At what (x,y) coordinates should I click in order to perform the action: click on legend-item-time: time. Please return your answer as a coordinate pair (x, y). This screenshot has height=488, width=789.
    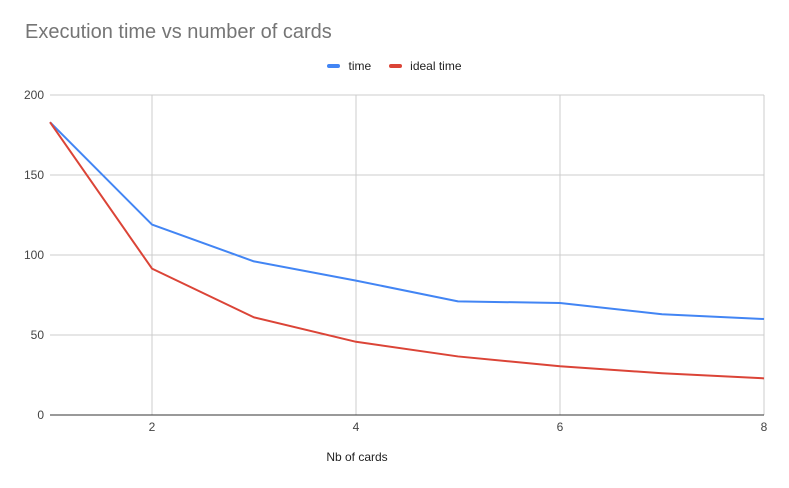
    Looking at the image, I should click on (349, 66).